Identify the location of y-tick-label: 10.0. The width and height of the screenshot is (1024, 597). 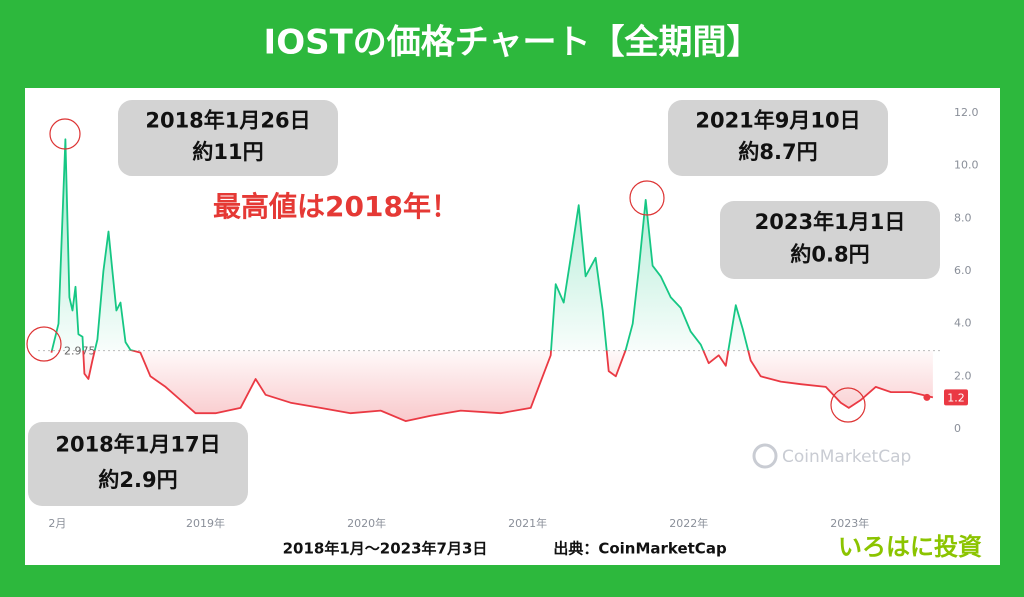
(966, 165).